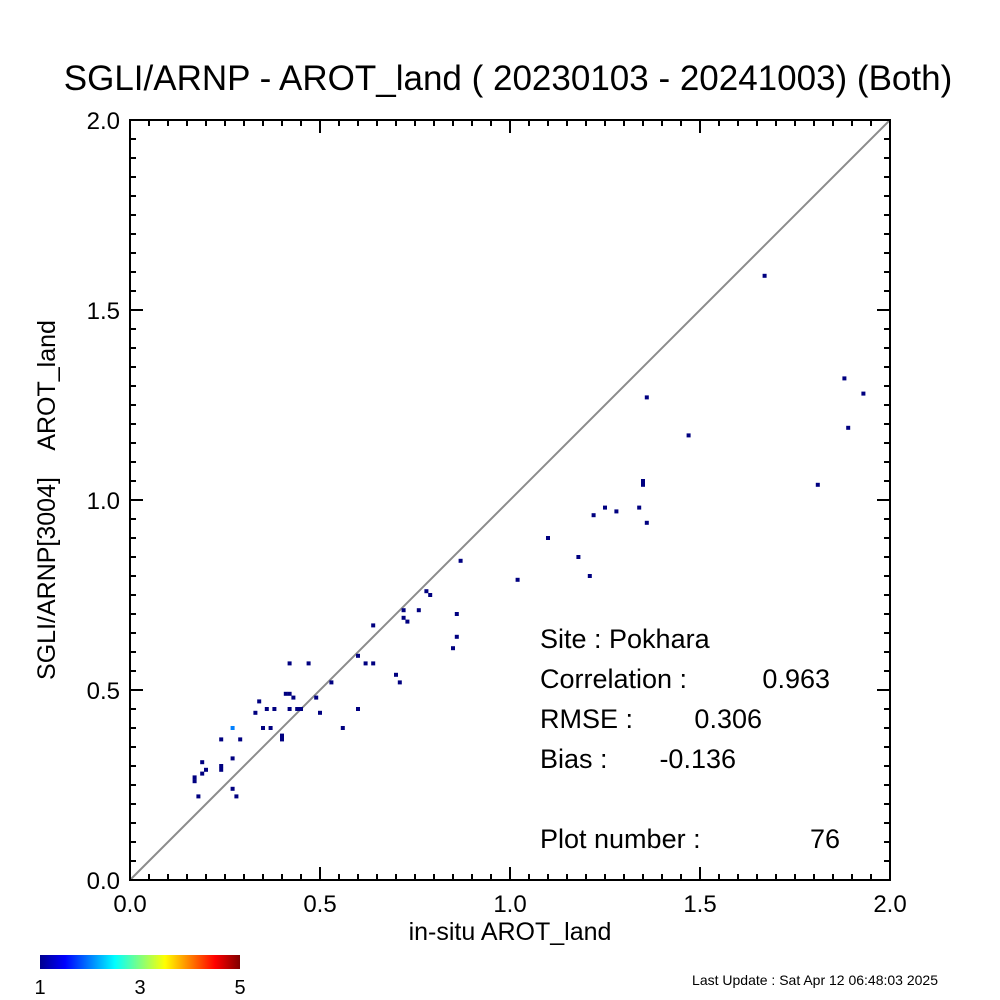 The width and height of the screenshot is (1000, 1000). Describe the element at coordinates (586, 719) in the screenshot. I see `rmse-label: RMSE :` at that location.